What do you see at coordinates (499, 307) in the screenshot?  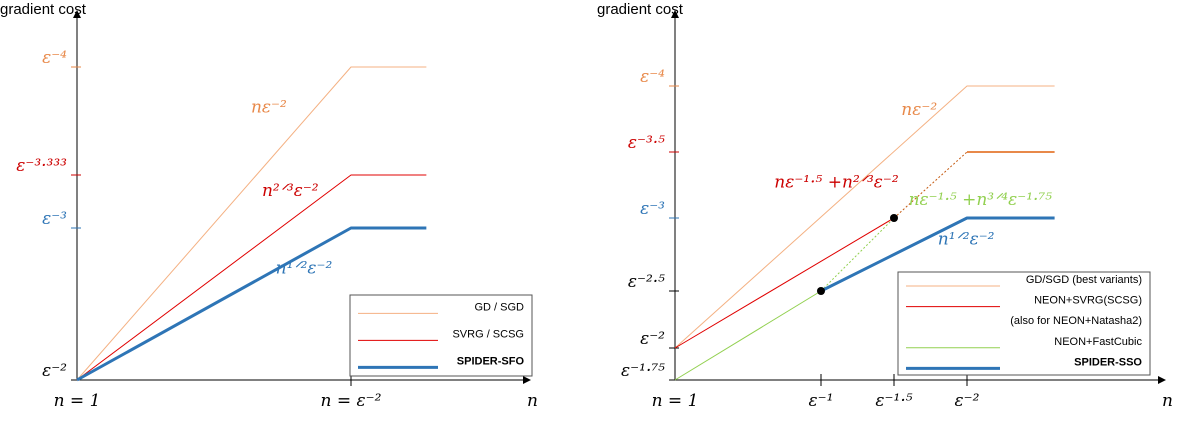 I see `legend-label: GD / SGD` at bounding box center [499, 307].